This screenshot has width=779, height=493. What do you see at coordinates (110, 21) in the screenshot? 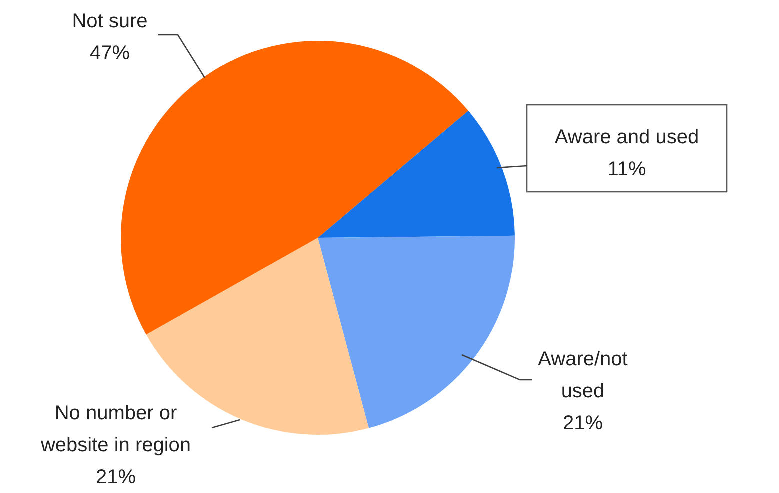
I see `slice-label: Not sure` at bounding box center [110, 21].